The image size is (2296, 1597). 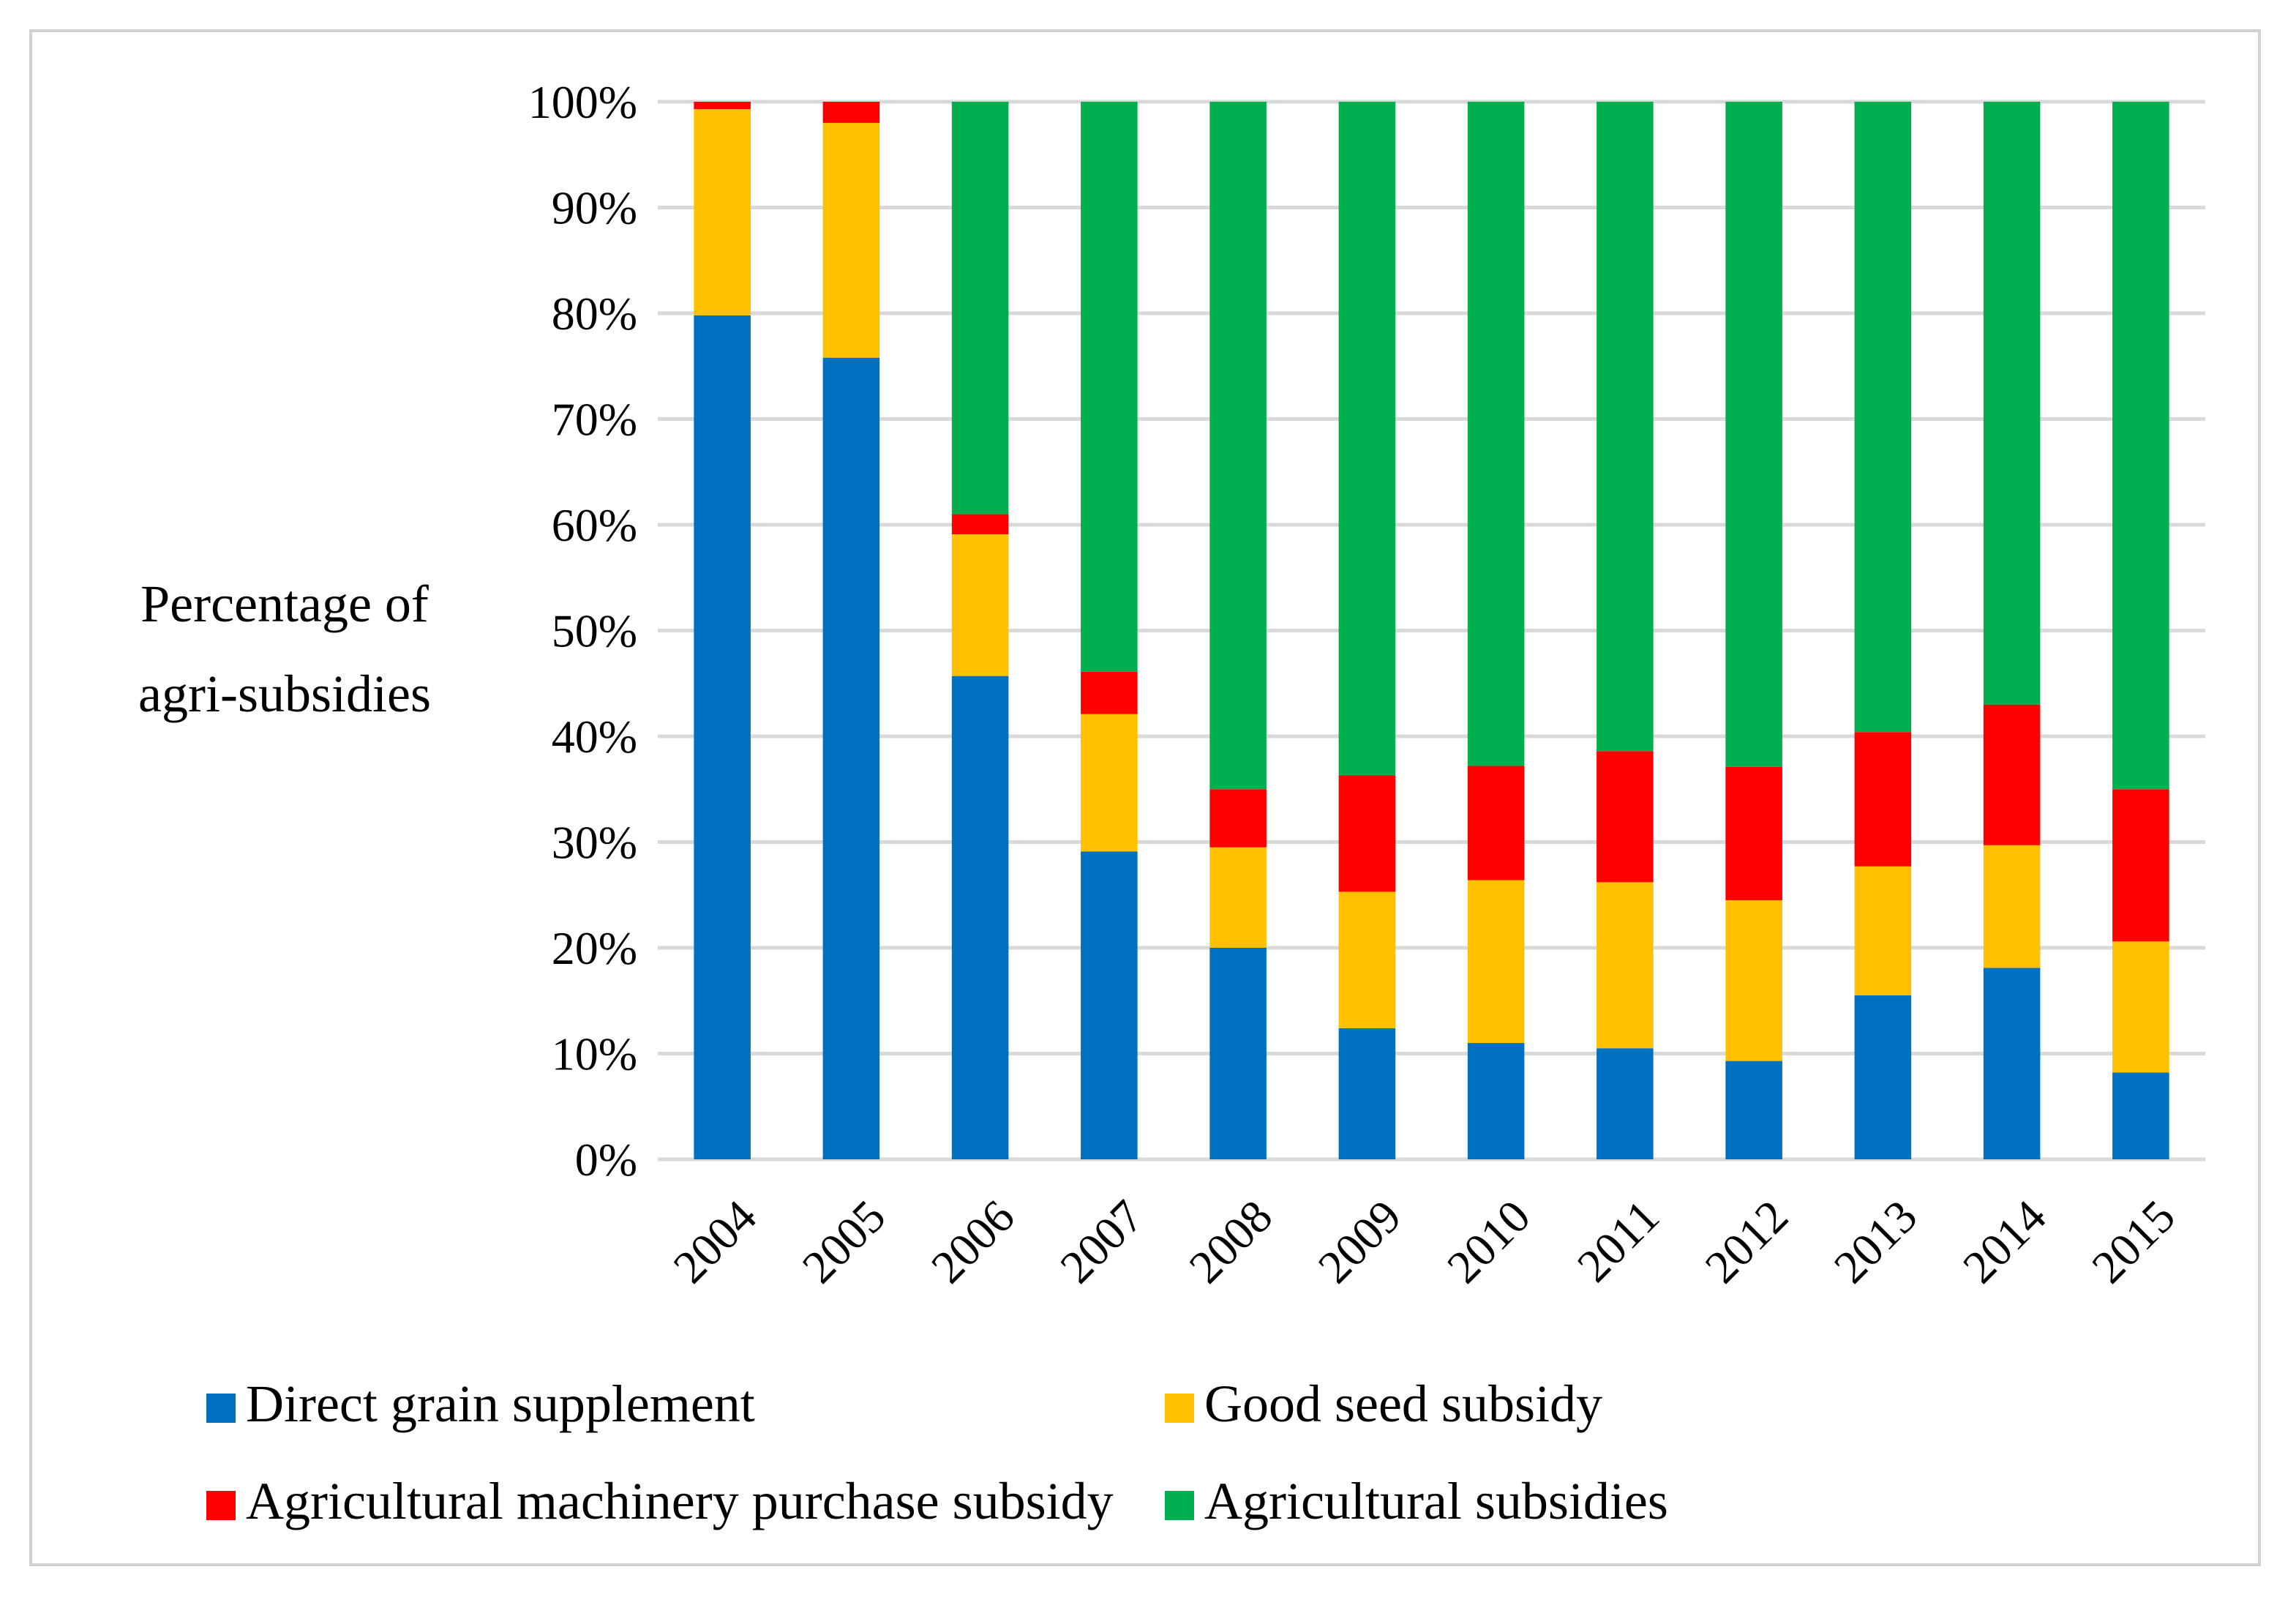 What do you see at coordinates (680, 1501) in the screenshot?
I see `legend-label-machinery: Agricultural machinery purchase subsidy` at bounding box center [680, 1501].